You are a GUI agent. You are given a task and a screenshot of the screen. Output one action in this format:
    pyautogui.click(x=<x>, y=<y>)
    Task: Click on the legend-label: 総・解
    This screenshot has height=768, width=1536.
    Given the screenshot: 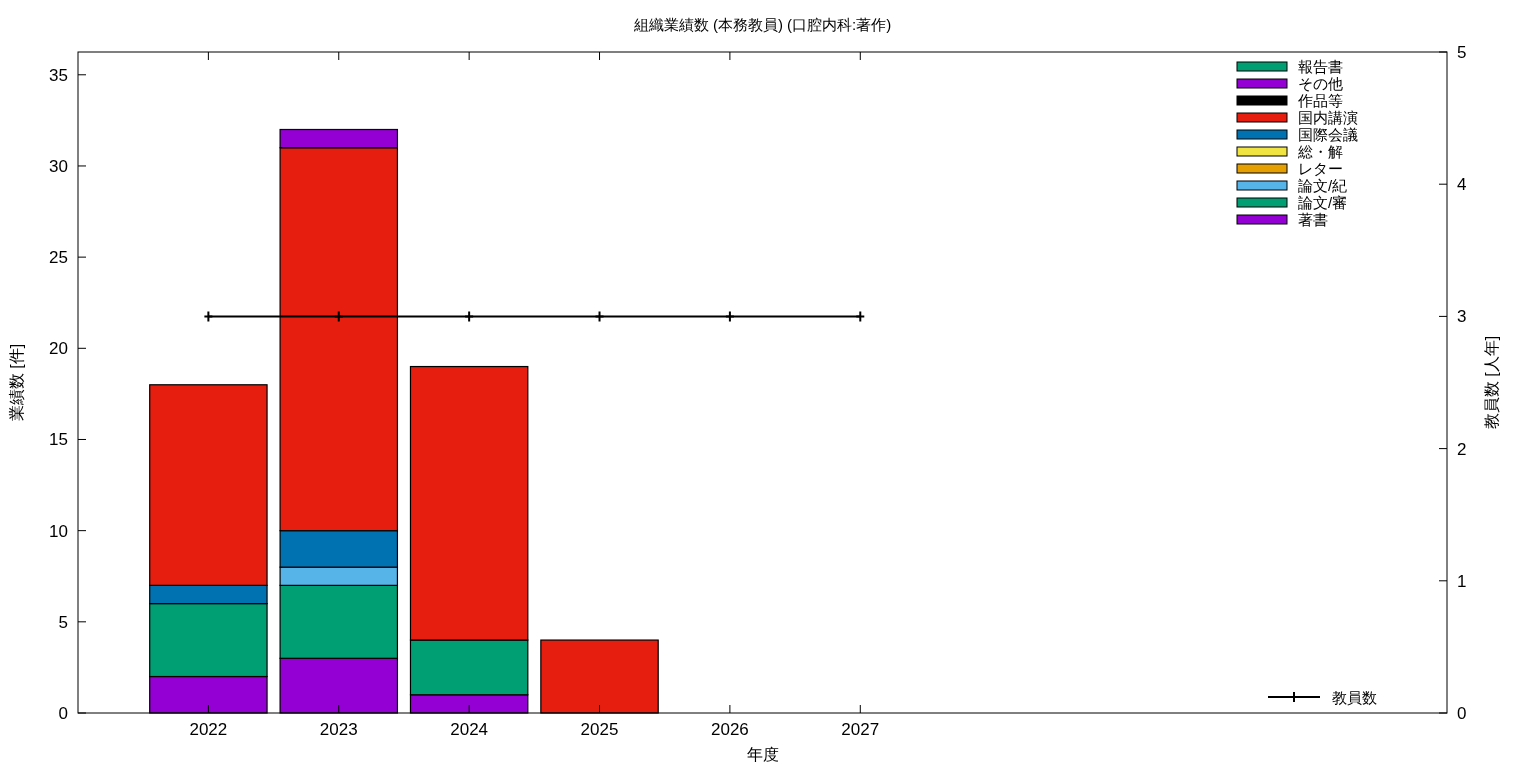 What is the action you would take?
    pyautogui.click(x=1320, y=151)
    